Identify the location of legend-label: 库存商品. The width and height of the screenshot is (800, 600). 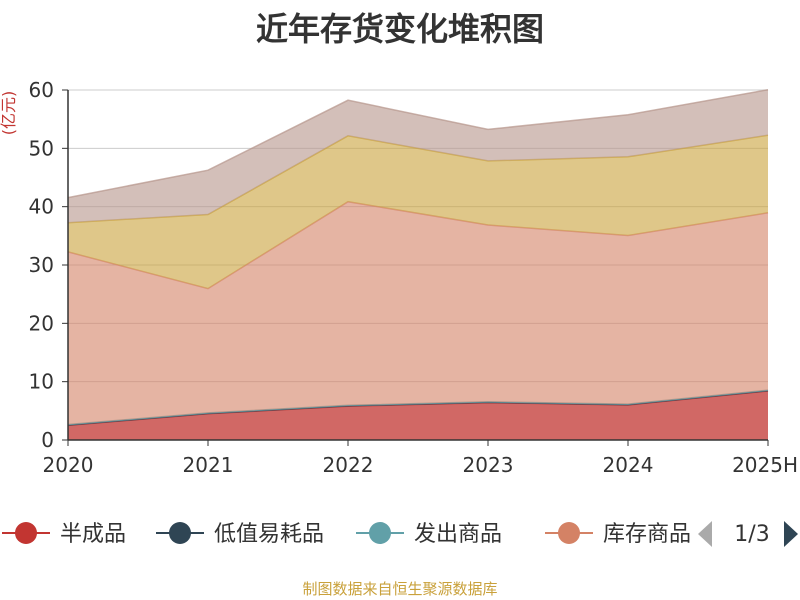
(647, 534).